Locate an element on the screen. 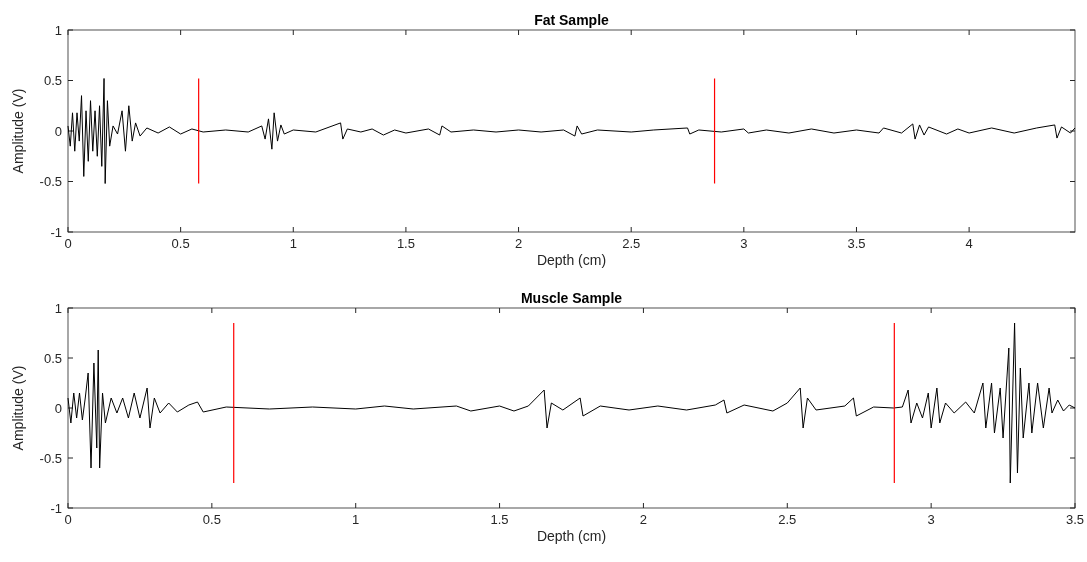 This screenshot has height=562, width=1087. chart-title: Fat Sample is located at coordinates (572, 20).